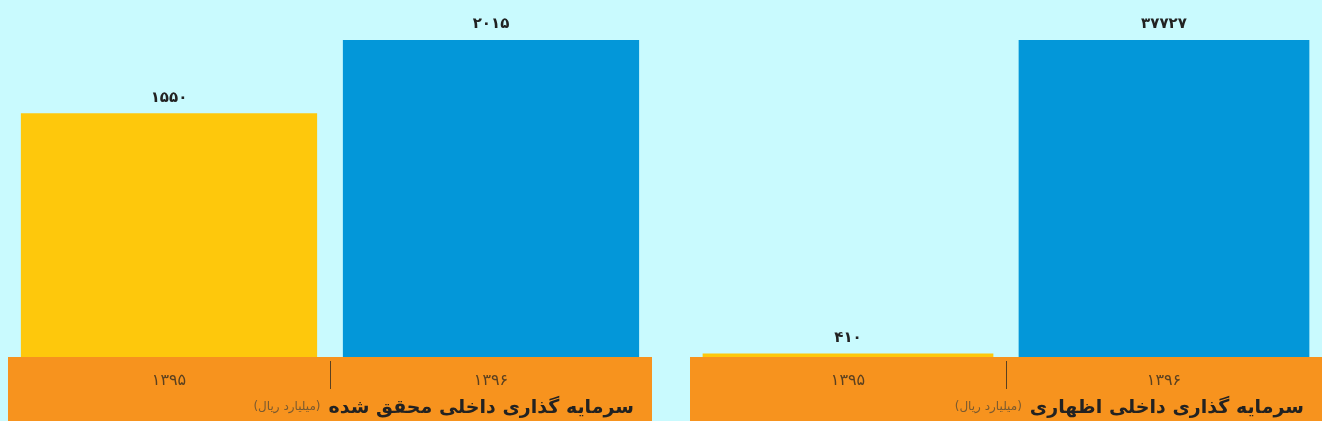 The width and height of the screenshot is (1322, 421). Describe the element at coordinates (481, 406) in the screenshot. I see `text: سرمایه گذاری داخلی محقق شده` at that location.